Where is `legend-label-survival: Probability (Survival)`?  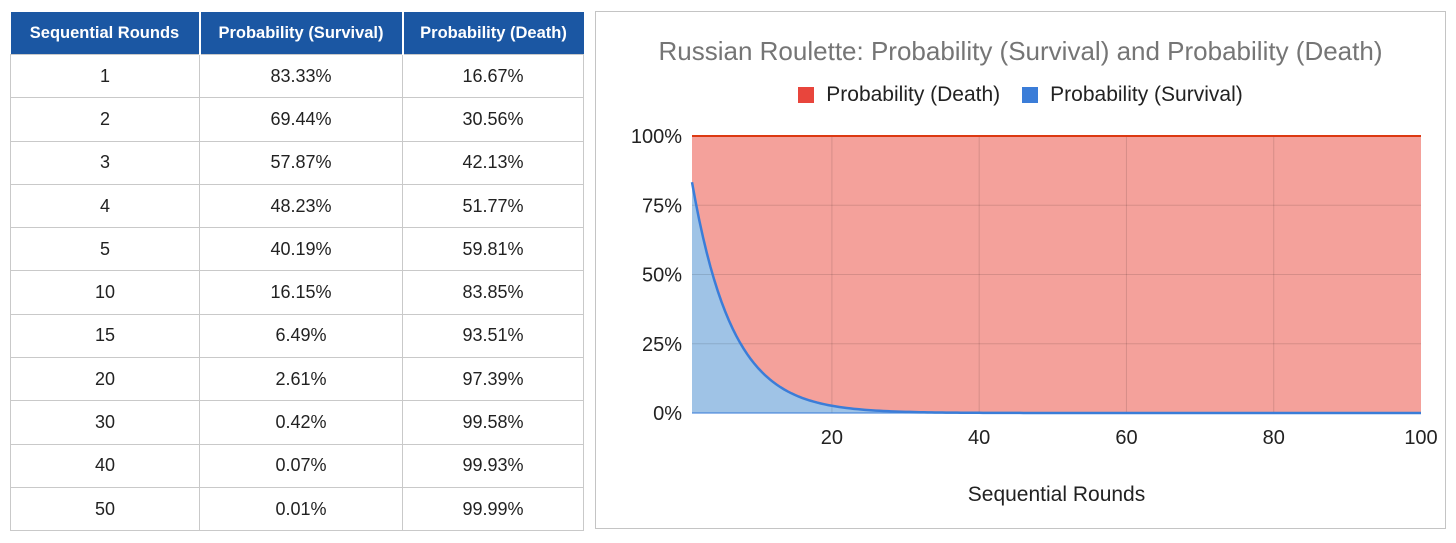 legend-label-survival: Probability (Survival) is located at coordinates (1146, 94).